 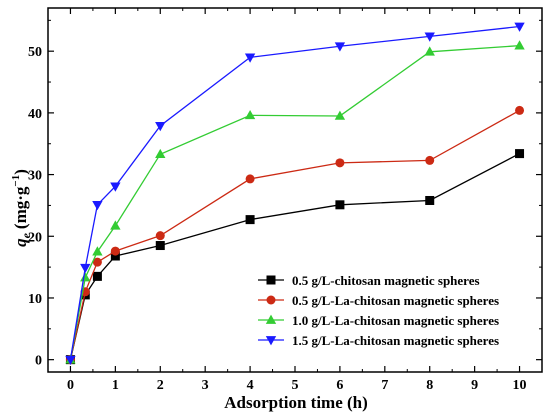 I want to click on y-axis-title-close: ), so click(x=20, y=172).